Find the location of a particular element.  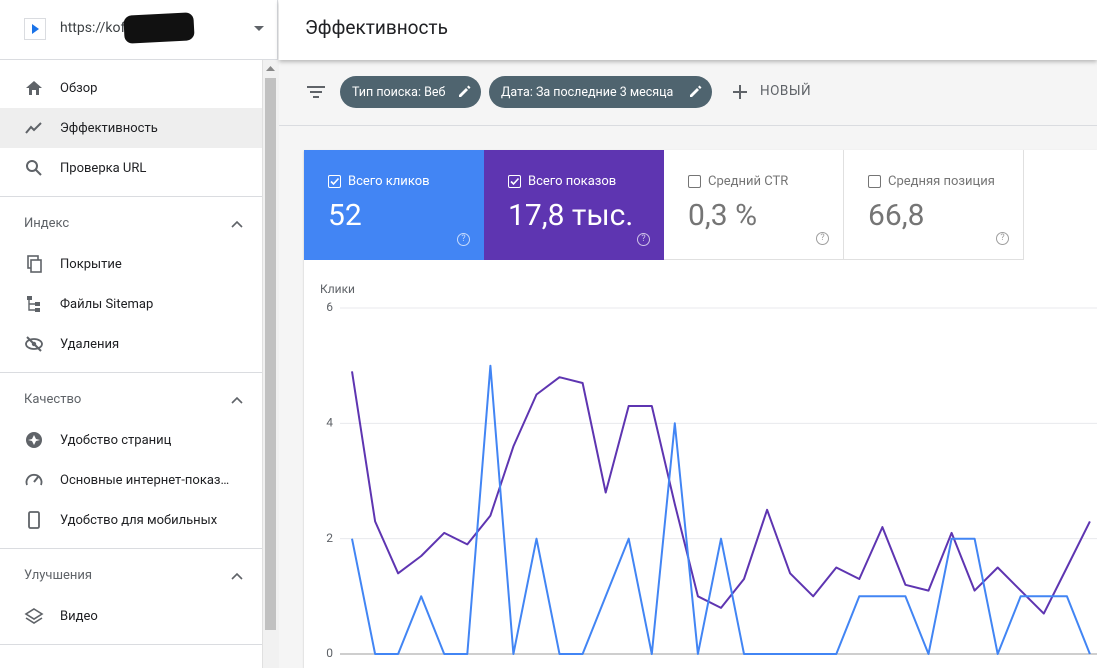

section-title: Улучшения is located at coordinates (58, 575).